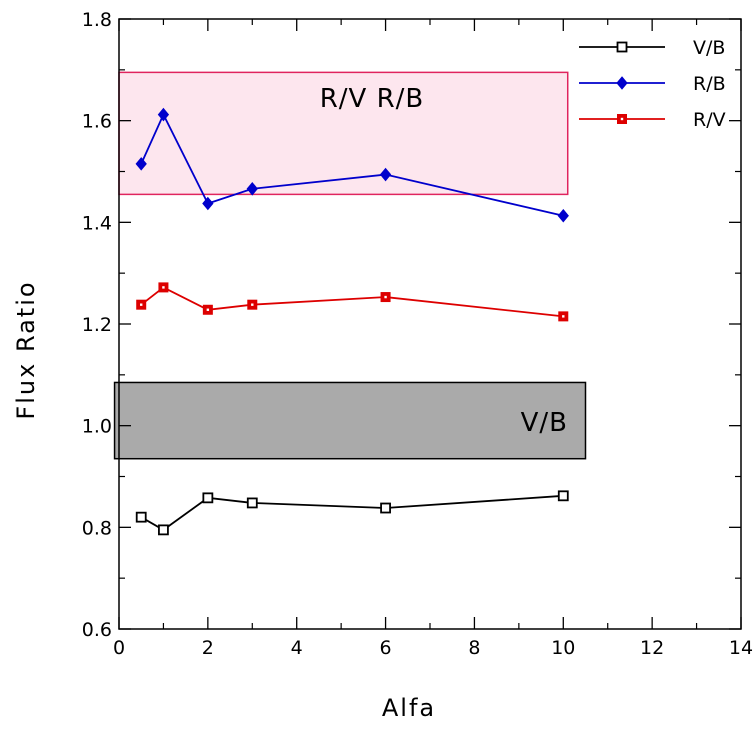 The height and width of the screenshot is (753, 756). What do you see at coordinates (409, 708) in the screenshot?
I see `x-axis-title: Alfa` at bounding box center [409, 708].